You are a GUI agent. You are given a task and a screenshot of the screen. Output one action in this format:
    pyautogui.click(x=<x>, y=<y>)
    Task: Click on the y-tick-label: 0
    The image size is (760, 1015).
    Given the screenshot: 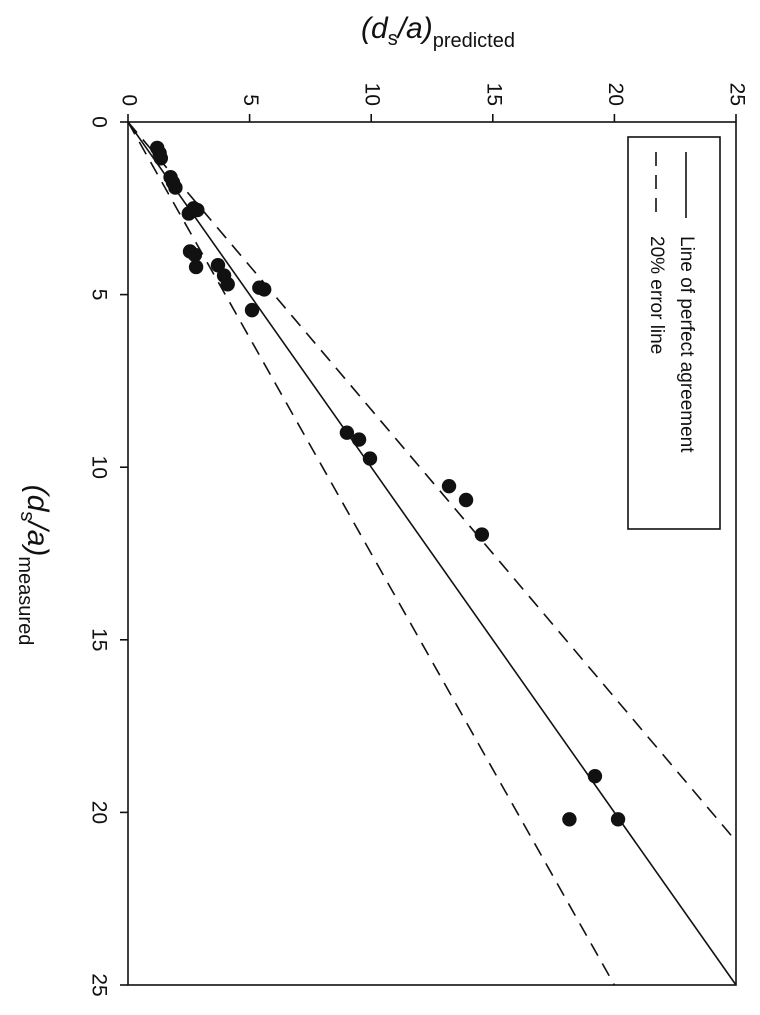 What is the action you would take?
    pyautogui.click(x=128, y=100)
    